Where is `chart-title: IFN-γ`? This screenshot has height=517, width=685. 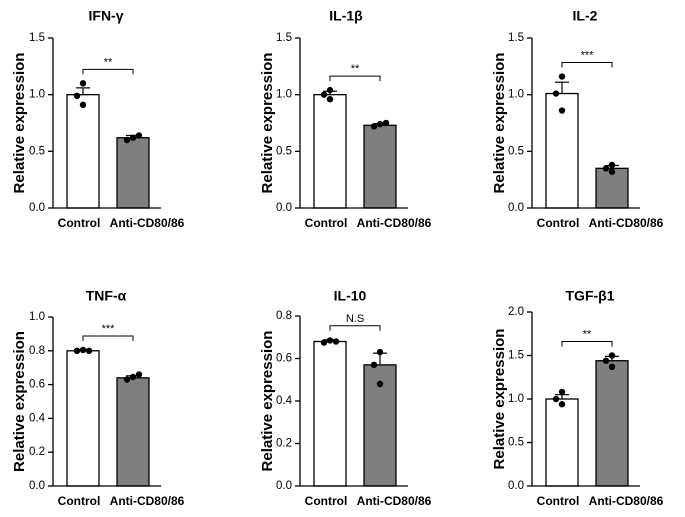 chart-title: IFN-γ is located at coordinates (106, 16).